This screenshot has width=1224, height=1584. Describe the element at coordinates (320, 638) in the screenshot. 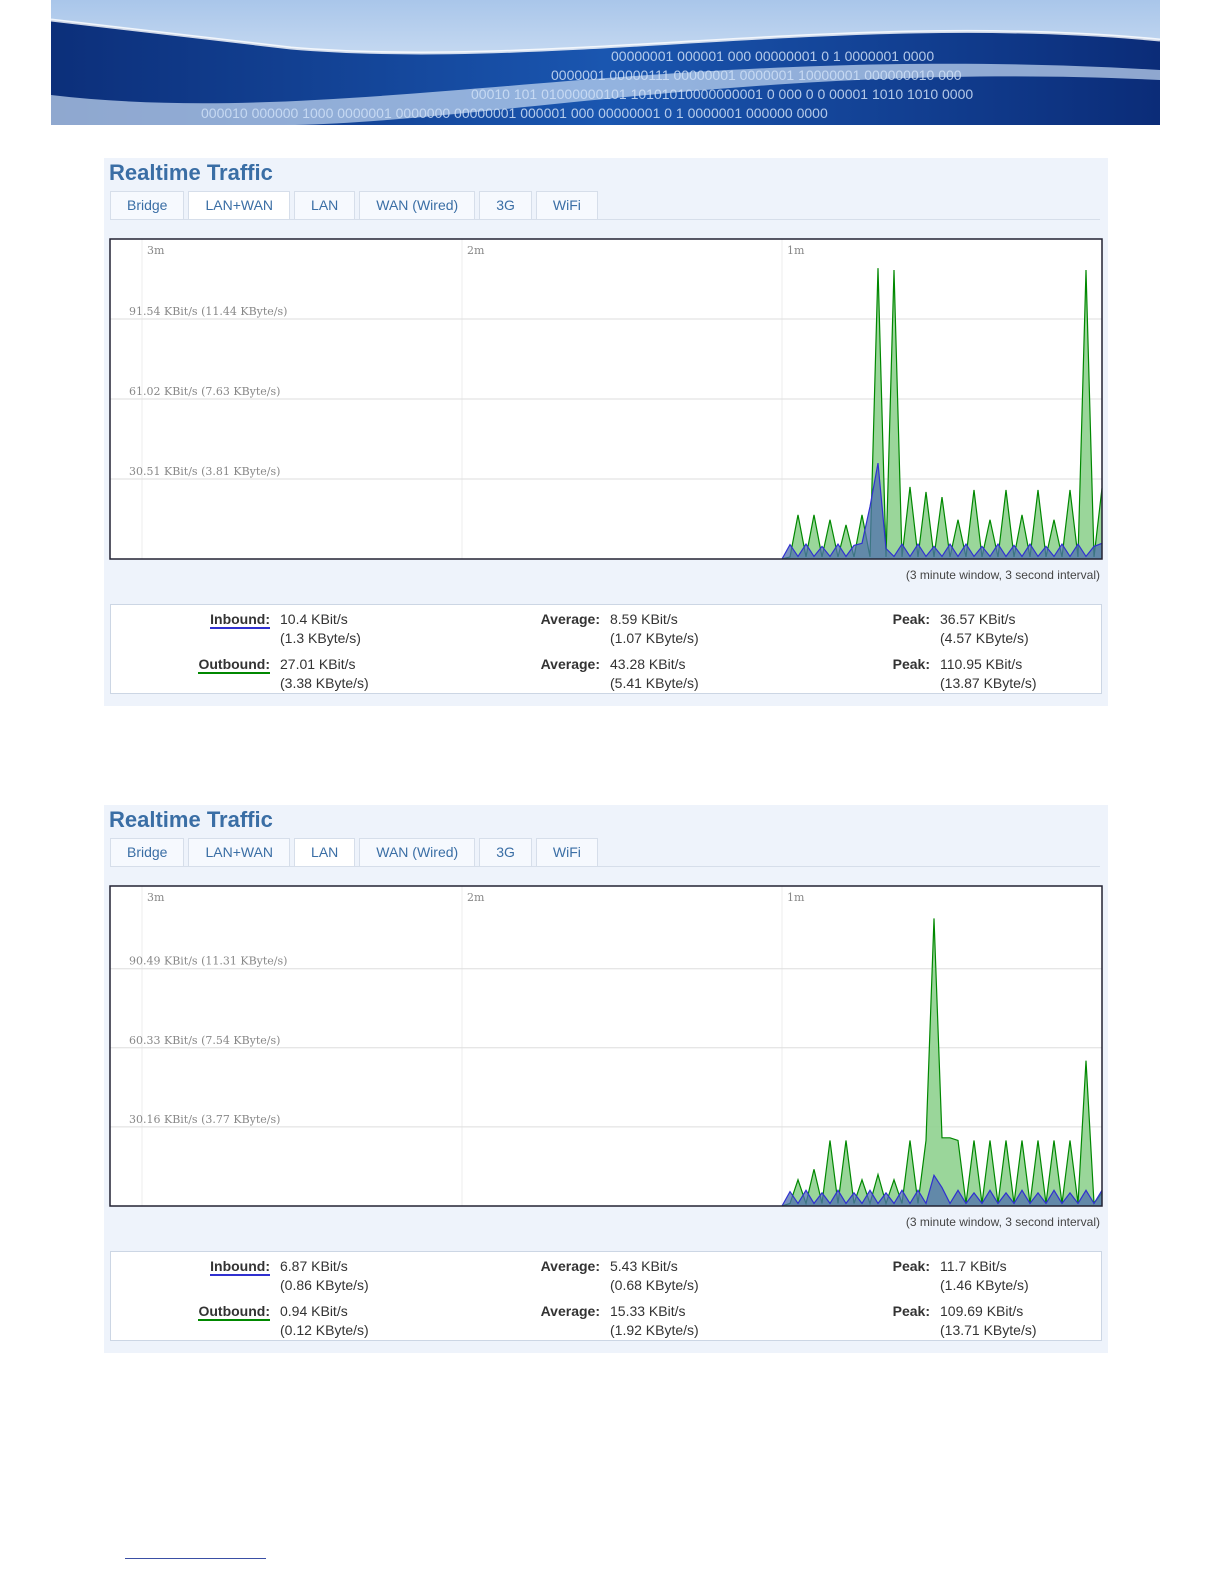

I see `stat-value: (1.3 KByte/s)` at that location.